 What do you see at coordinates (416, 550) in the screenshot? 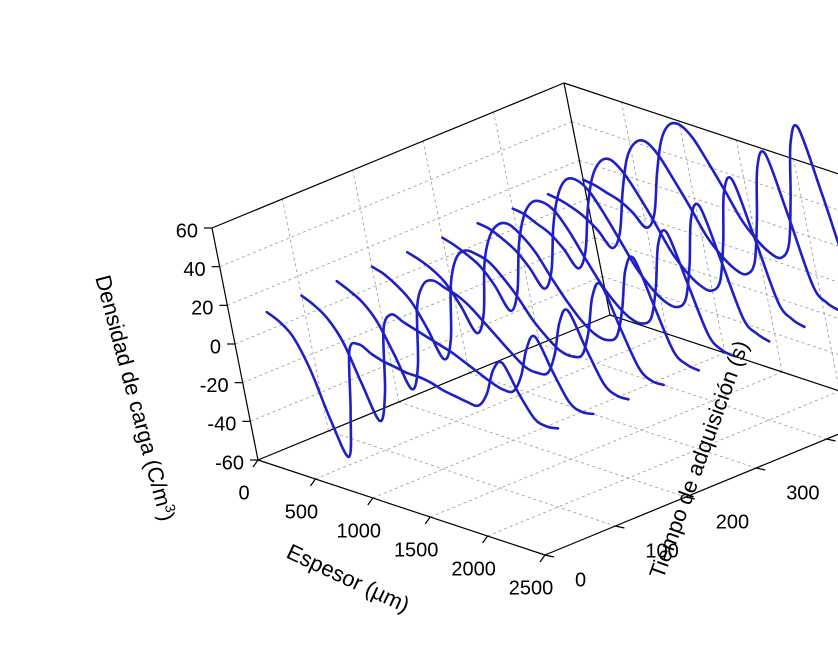
I see `x-tick-label: 1500` at bounding box center [416, 550].